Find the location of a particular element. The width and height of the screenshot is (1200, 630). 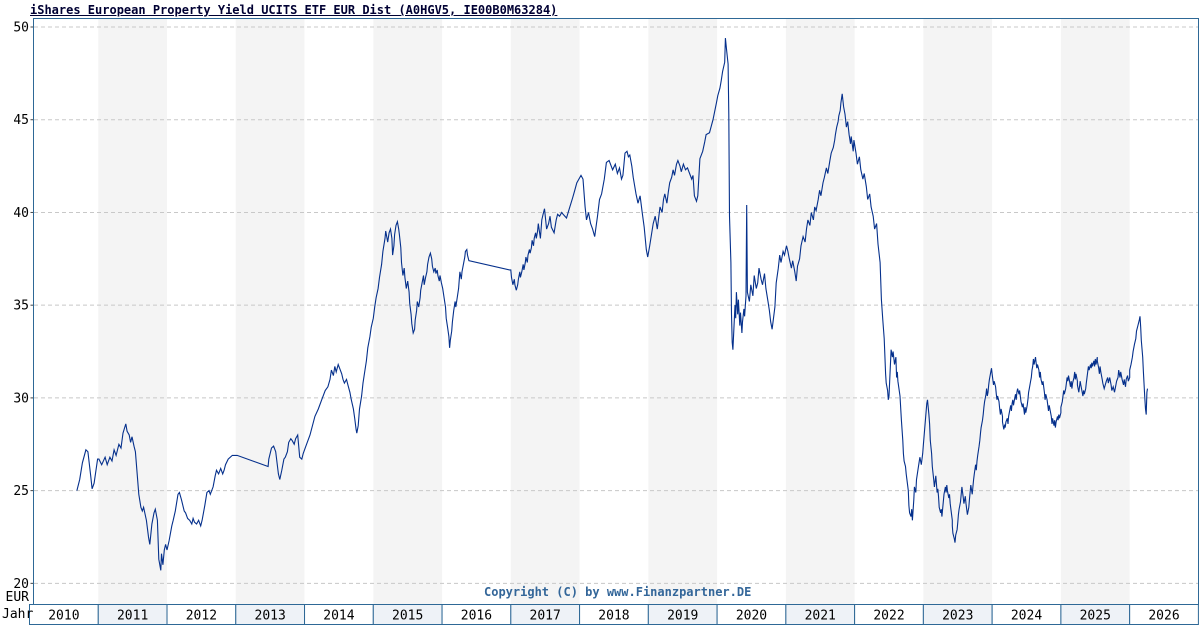

y-tick-label-35: 35 is located at coordinates (21, 306).